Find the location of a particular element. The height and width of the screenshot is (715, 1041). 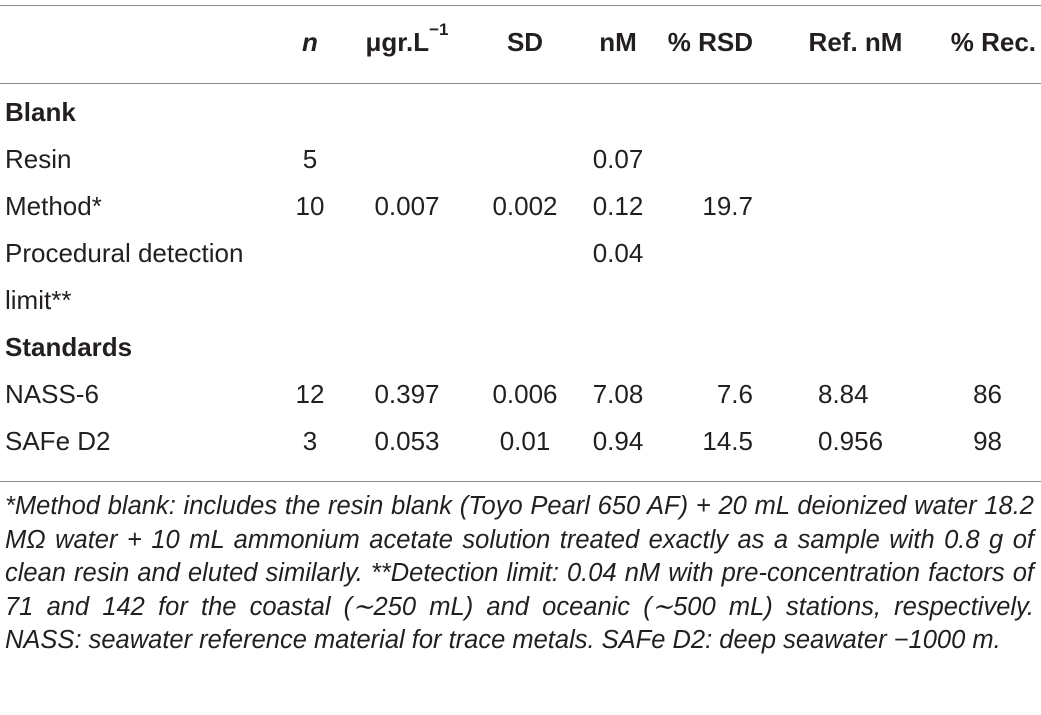

table-cell: 5 is located at coordinates (310, 159).